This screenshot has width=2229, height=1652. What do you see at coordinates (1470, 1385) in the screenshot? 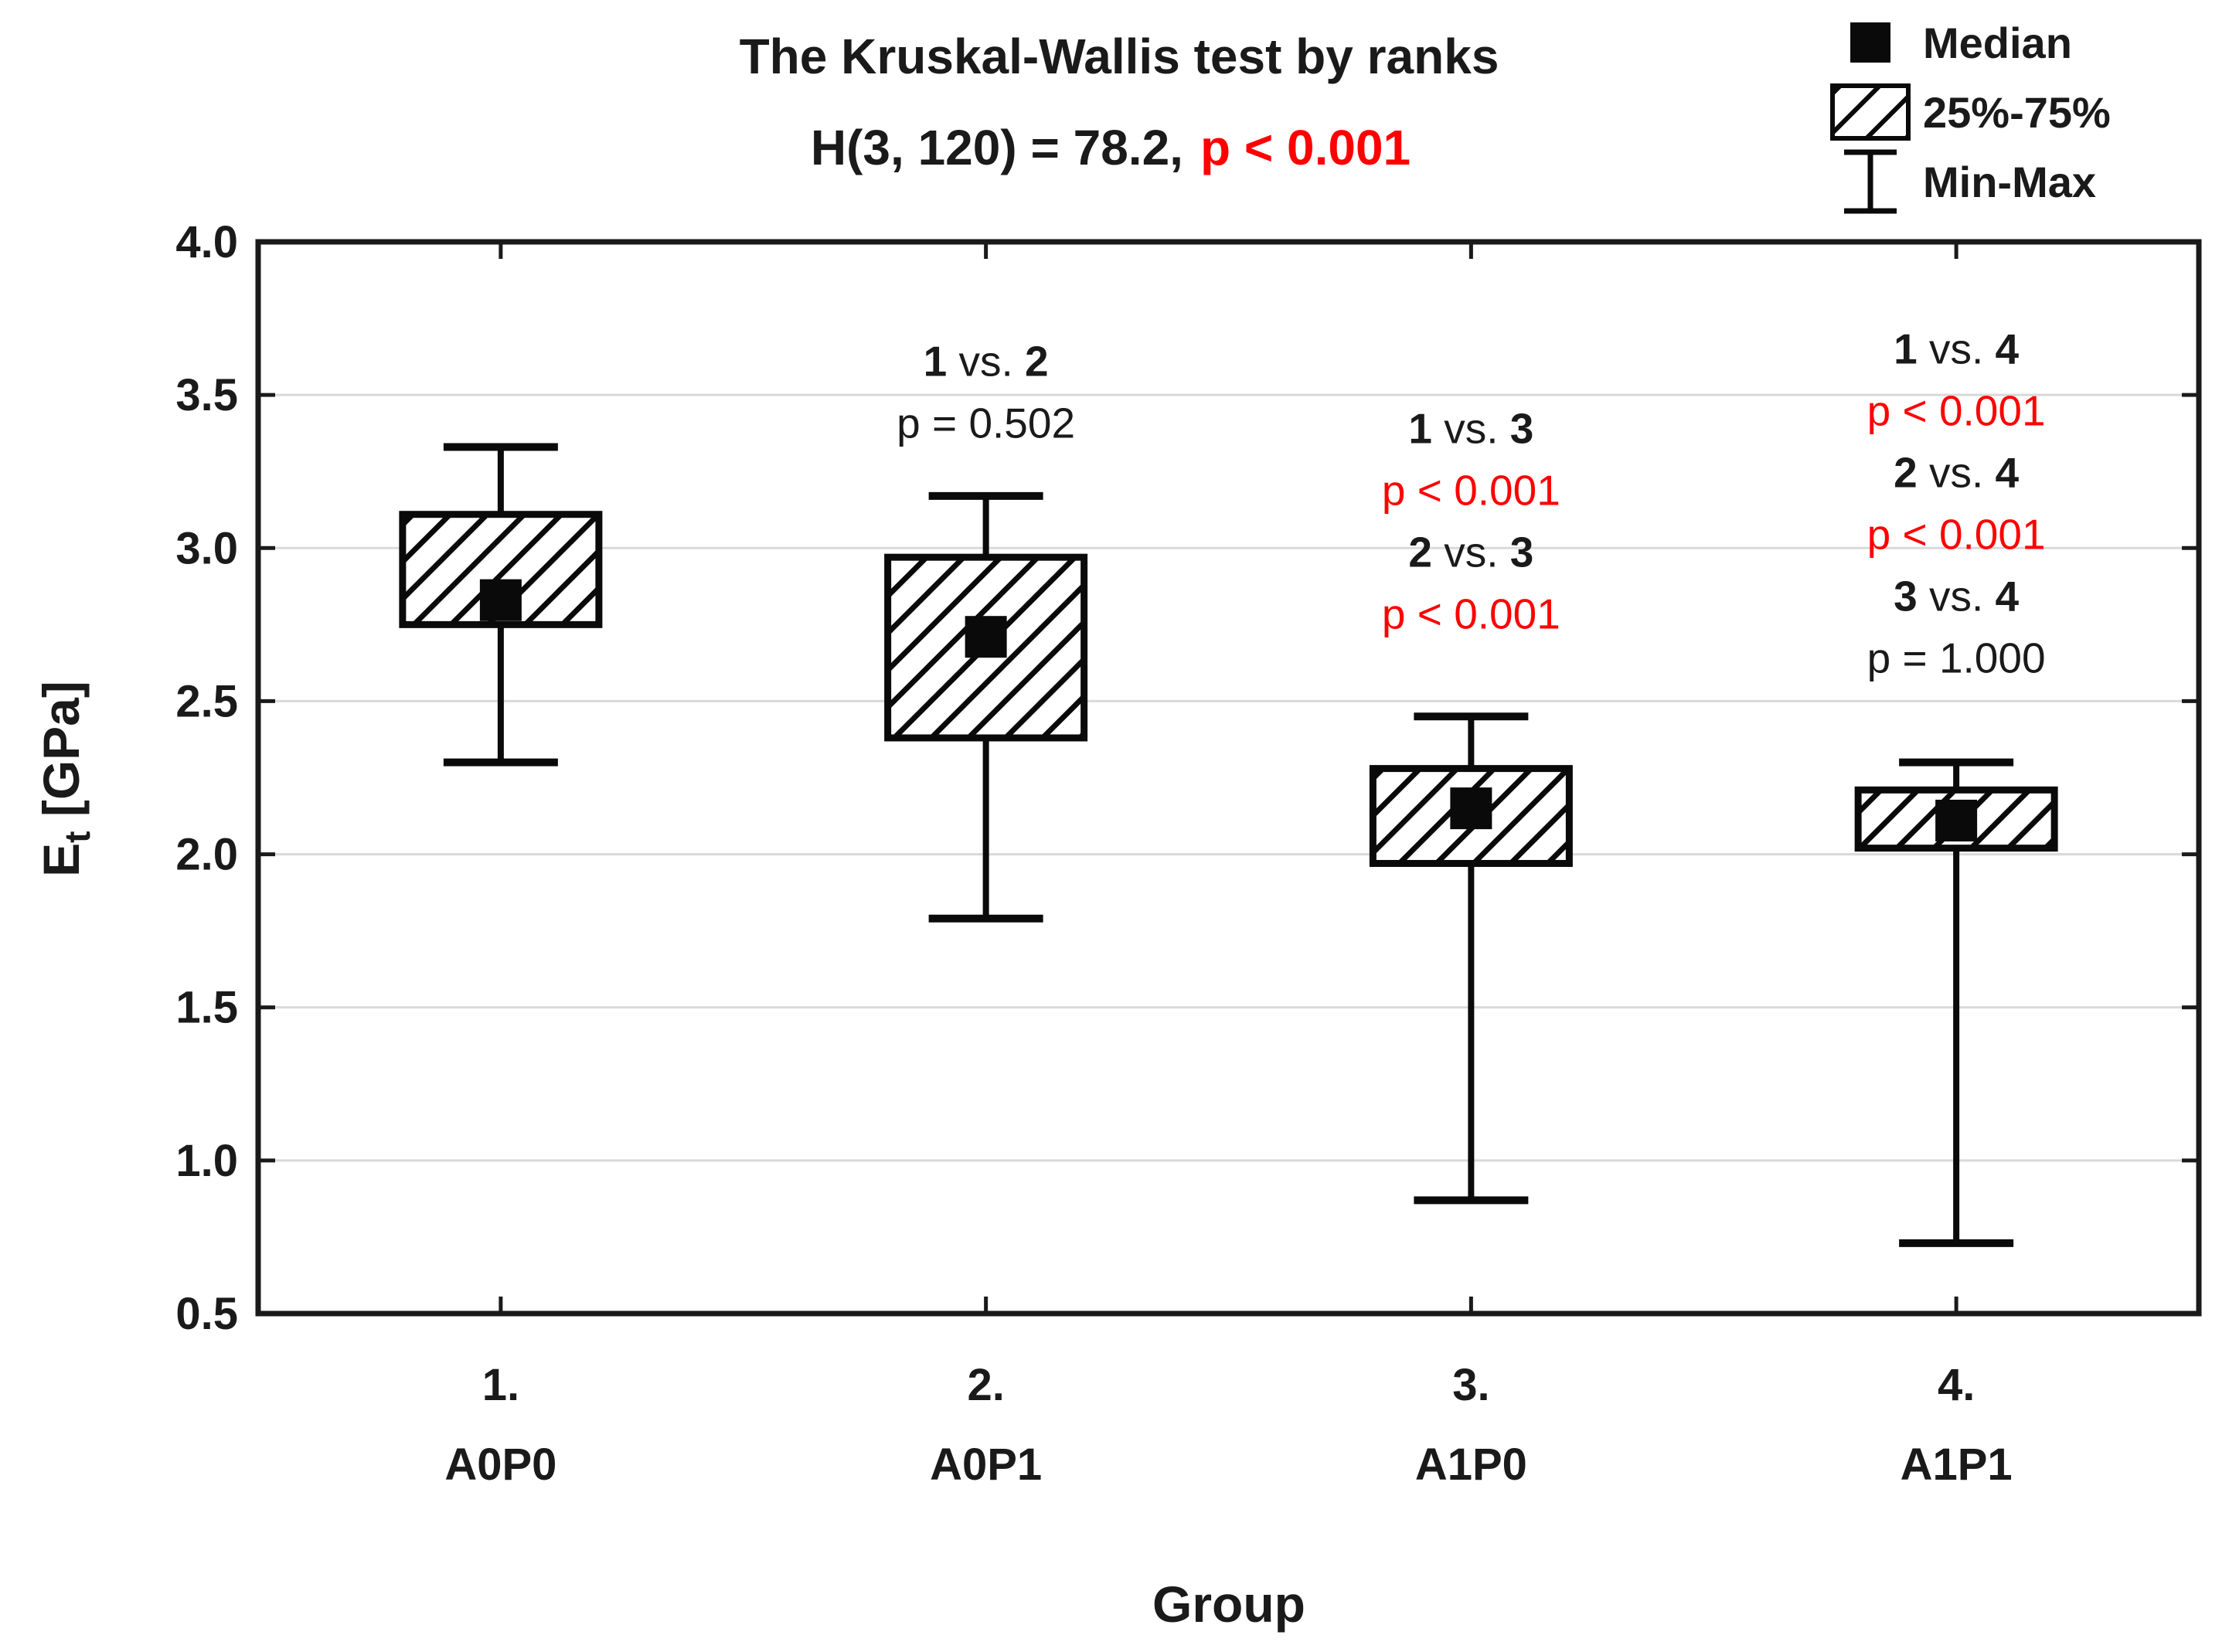
I see `x-tick-label-number: 3.` at bounding box center [1470, 1385].